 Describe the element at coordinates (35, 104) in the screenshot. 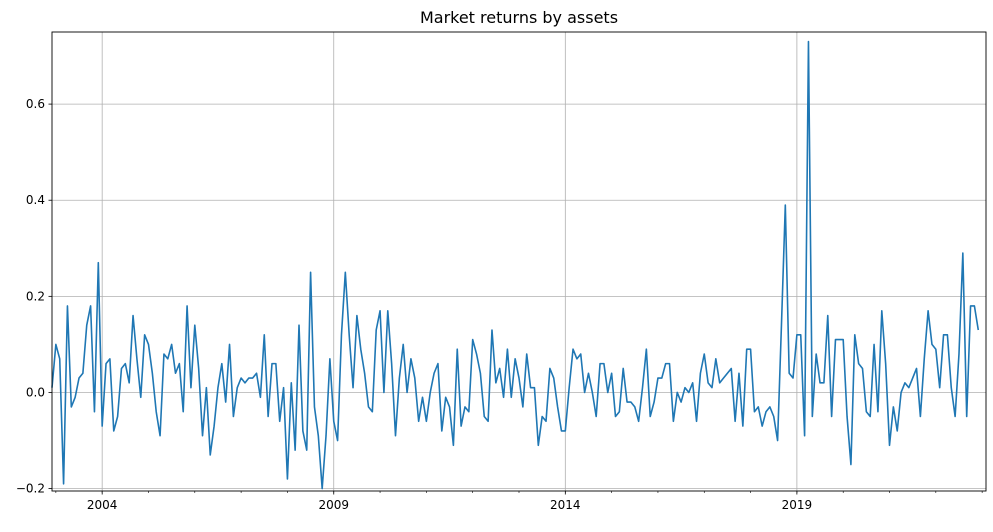

I see `y-tick-label: 0.6` at that location.